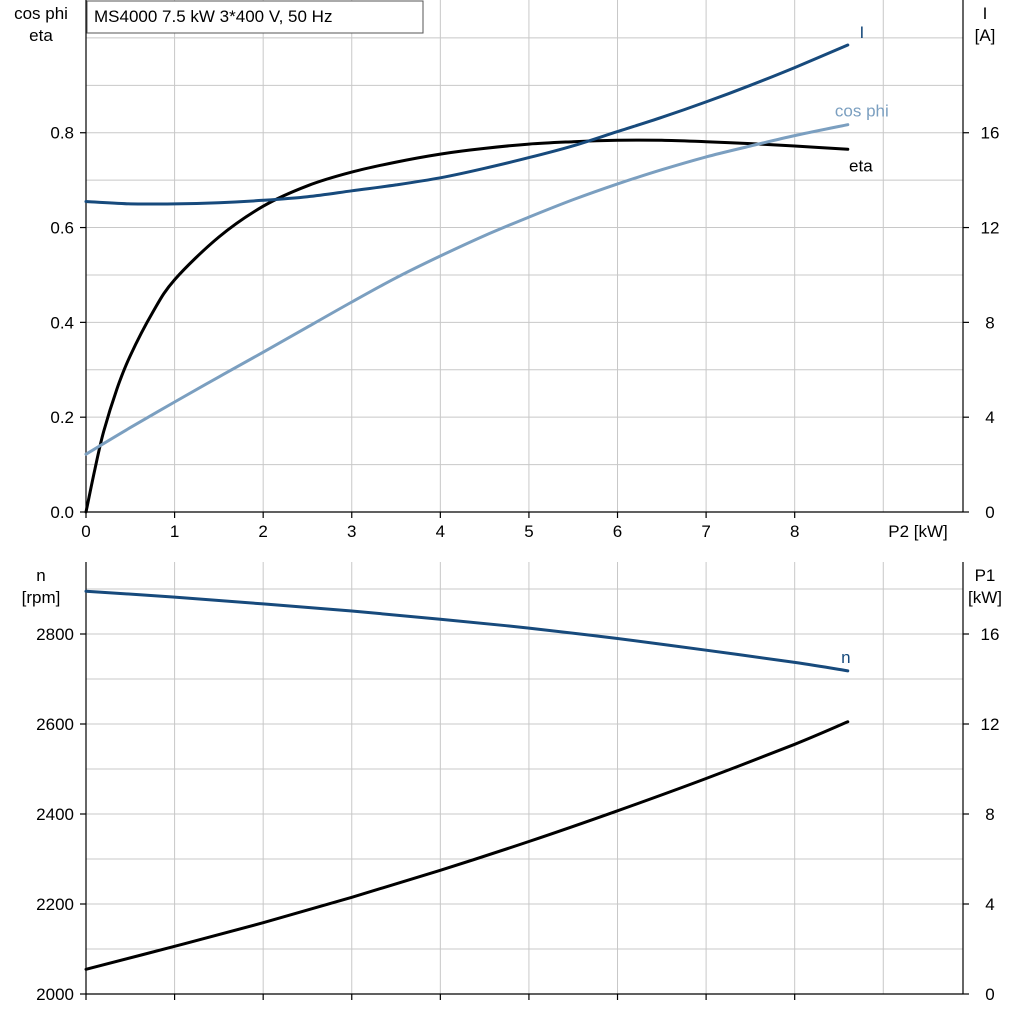 This screenshot has height=1024, width=1024. I want to click on left-tick-label: 2000, so click(55, 994).